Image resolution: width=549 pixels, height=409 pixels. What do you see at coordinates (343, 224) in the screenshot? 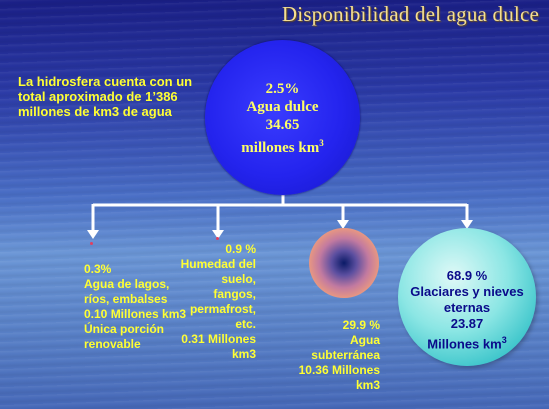
I see `arrow-ground` at bounding box center [343, 224].